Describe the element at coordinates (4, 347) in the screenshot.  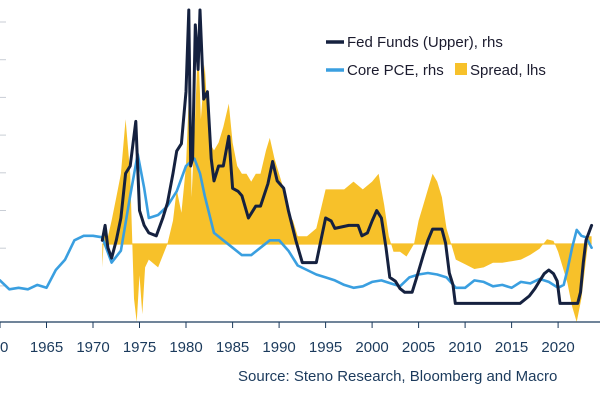
I see `x-tick-label: 60` at that location.